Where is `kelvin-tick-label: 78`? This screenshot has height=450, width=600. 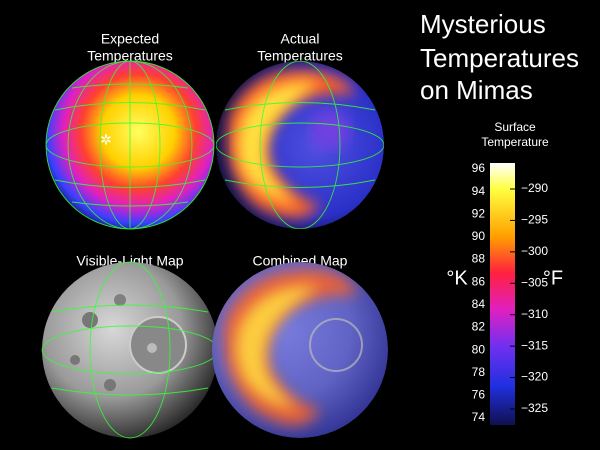
kelvin-tick-label: 78 is located at coordinates (479, 372).